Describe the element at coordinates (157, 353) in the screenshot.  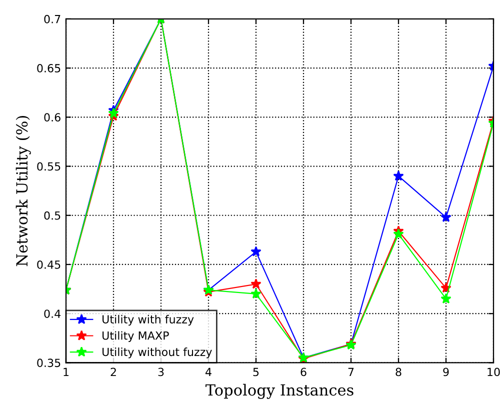
I see `legend-label: Utility without fuzzy` at that location.